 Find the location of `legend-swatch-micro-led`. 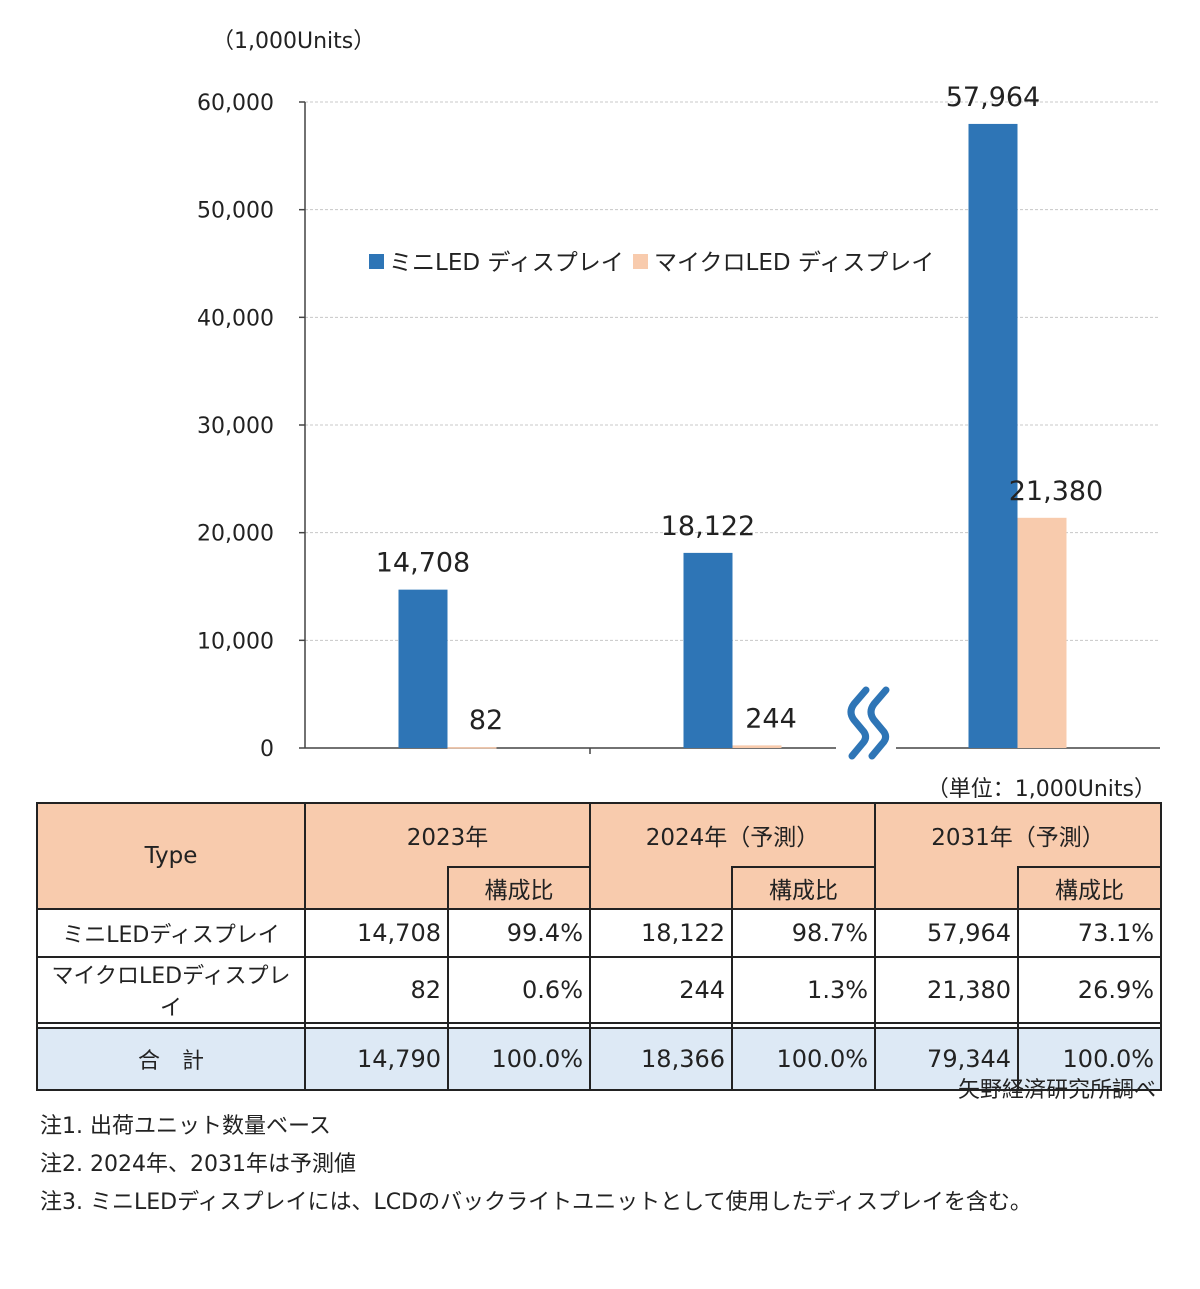

legend-swatch-micro-led is located at coordinates (640, 261).